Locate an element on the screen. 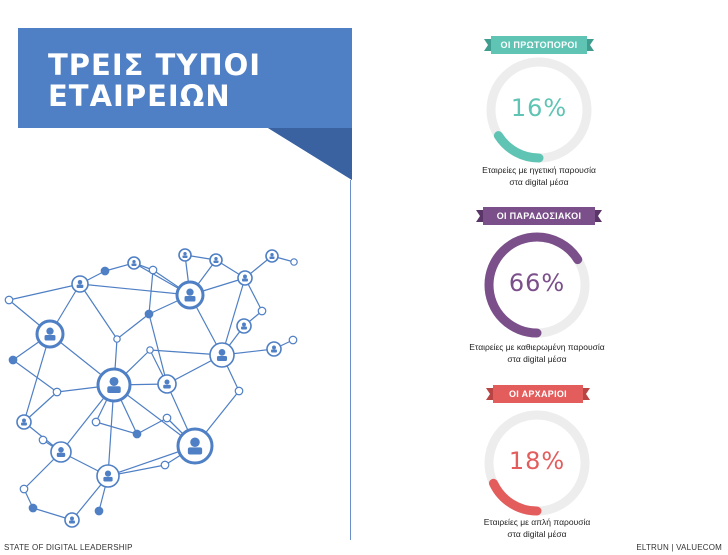 The height and width of the screenshot is (555, 728). desc-pioneers-line2: στα digital μέσα is located at coordinates (539, 182).